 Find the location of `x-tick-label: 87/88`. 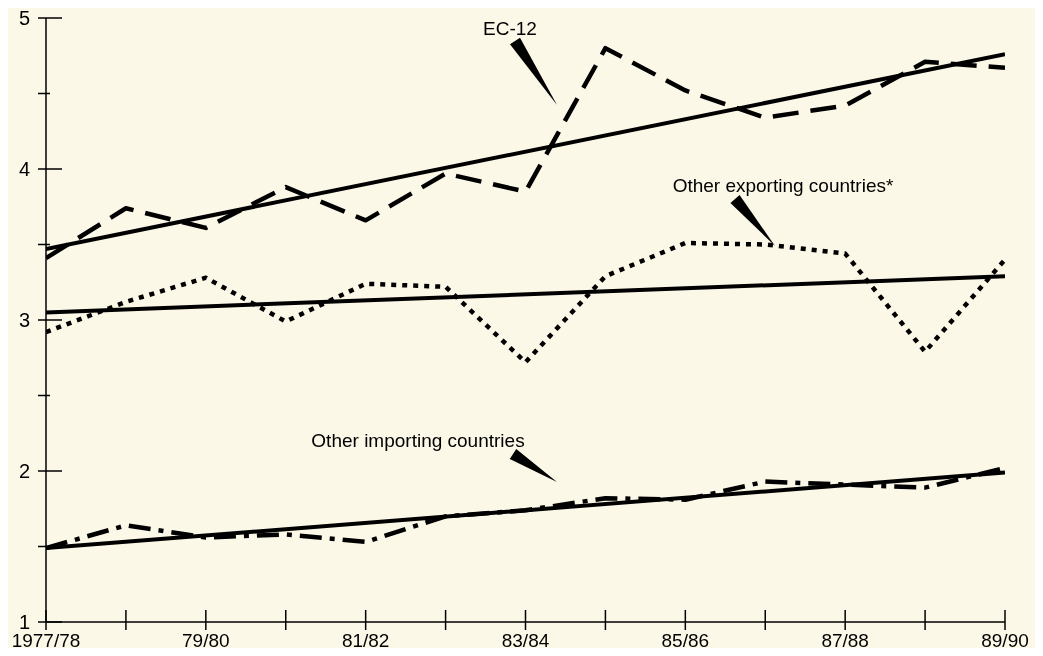

x-tick-label: 87/88 is located at coordinates (845, 640).